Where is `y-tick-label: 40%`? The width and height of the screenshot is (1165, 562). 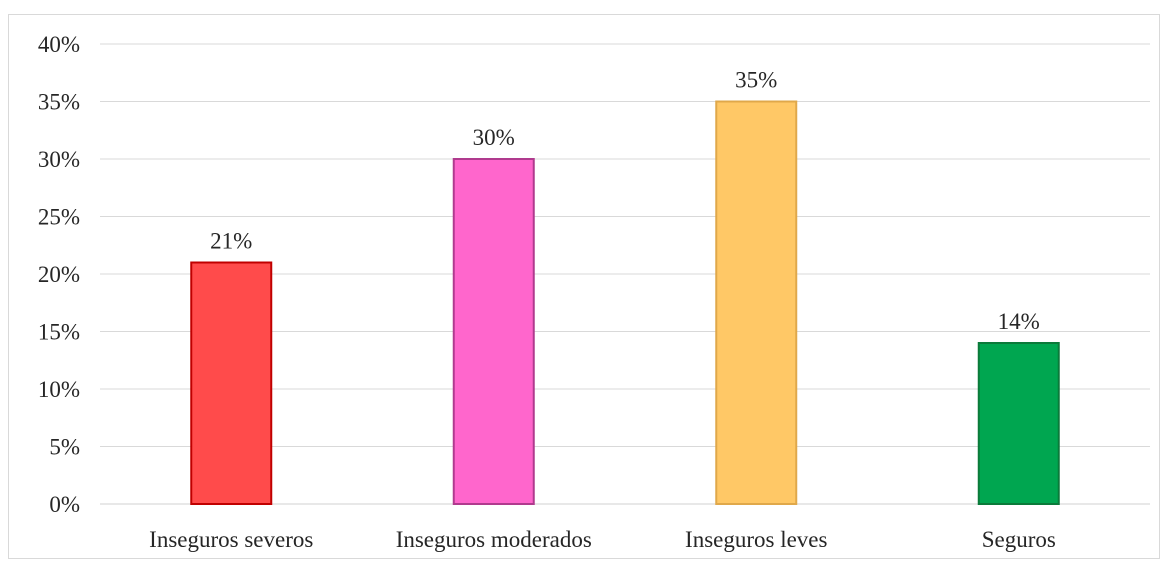
y-tick-label: 40% is located at coordinates (59, 44).